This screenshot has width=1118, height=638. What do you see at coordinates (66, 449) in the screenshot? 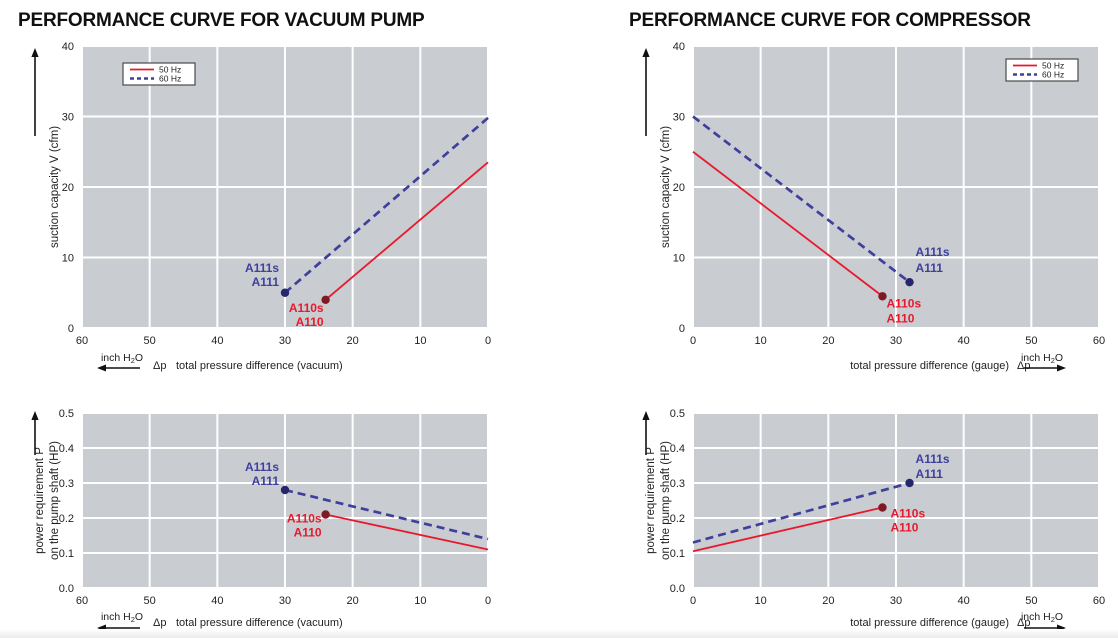
I see `svg-text: 0.4` at bounding box center [66, 449].